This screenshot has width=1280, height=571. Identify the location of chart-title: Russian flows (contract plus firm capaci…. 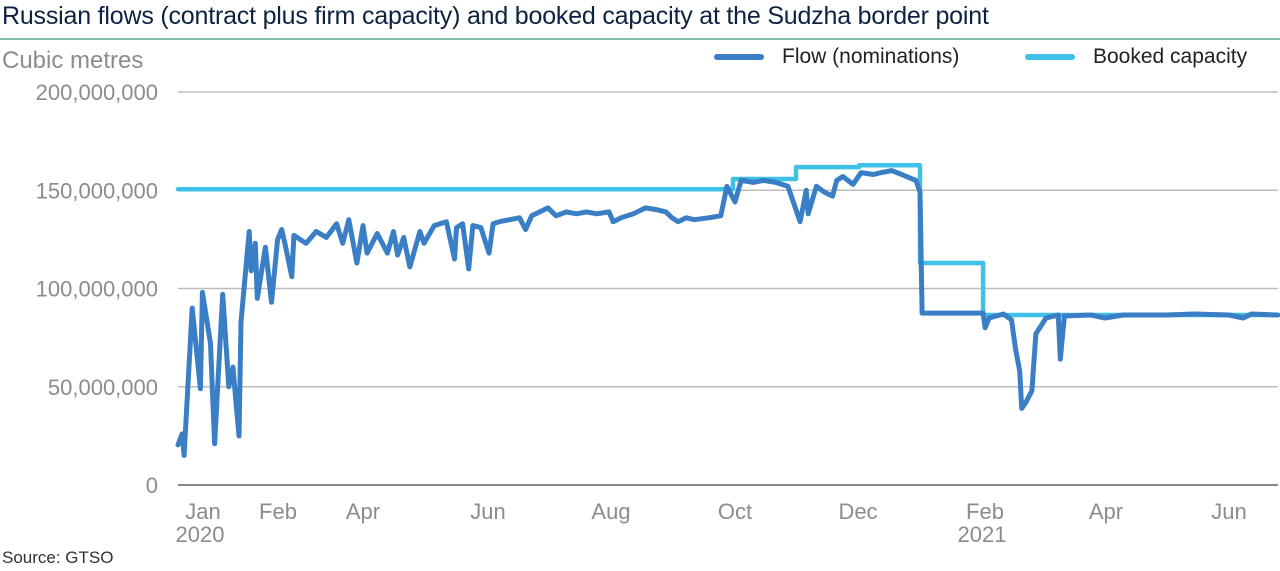
(495, 16).